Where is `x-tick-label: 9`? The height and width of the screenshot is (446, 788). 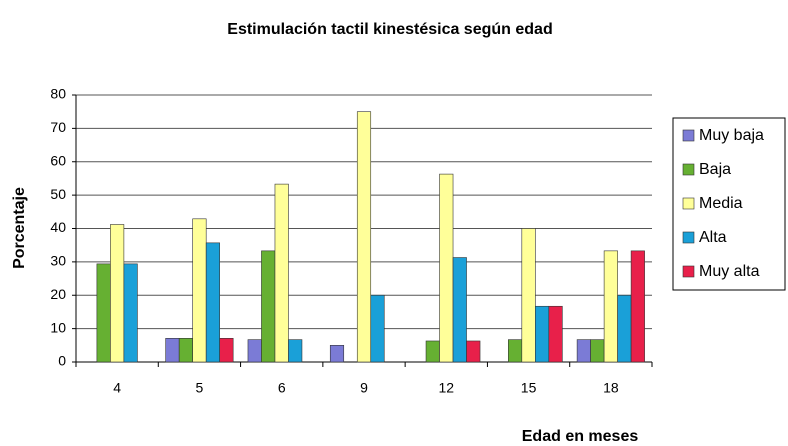 x-tick-label: 9 is located at coordinates (364, 388).